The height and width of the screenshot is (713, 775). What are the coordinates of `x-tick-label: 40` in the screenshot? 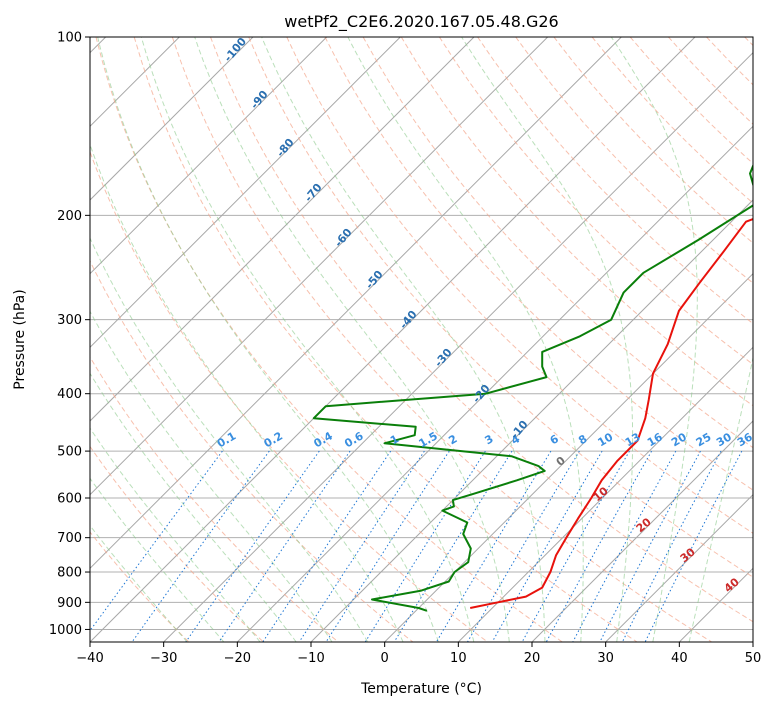 It's located at (679, 658).